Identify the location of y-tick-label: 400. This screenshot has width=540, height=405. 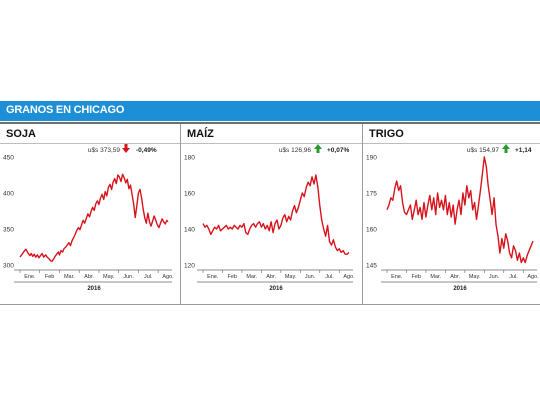
(8, 194).